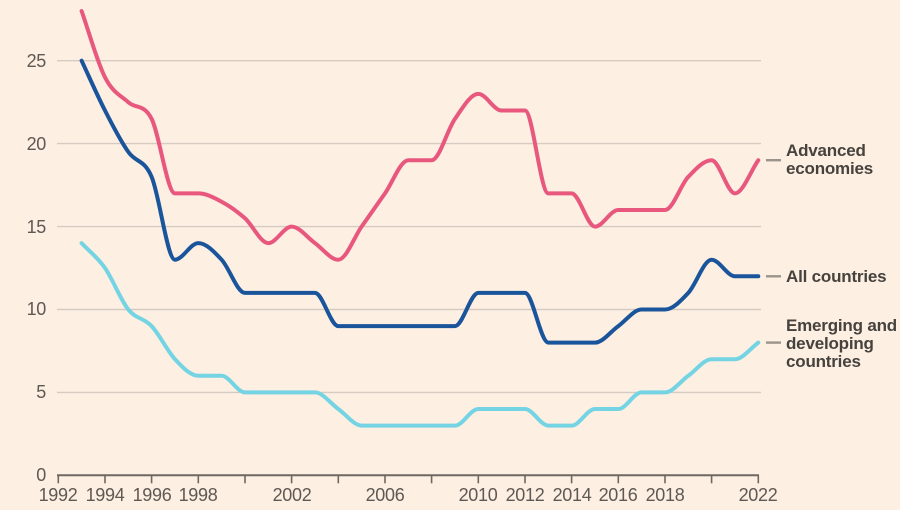 This screenshot has height=510, width=900. What do you see at coordinates (36, 309) in the screenshot?
I see `y-tick-label-10: 10` at bounding box center [36, 309].